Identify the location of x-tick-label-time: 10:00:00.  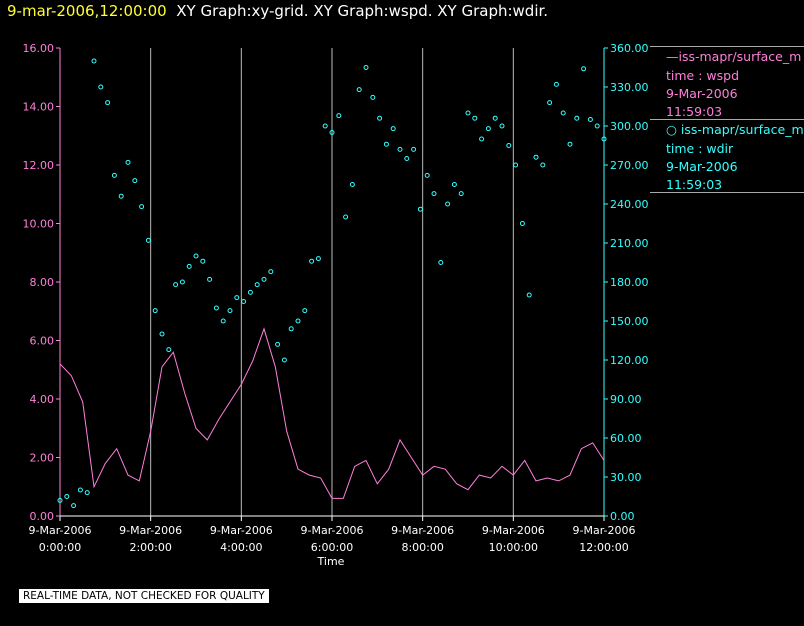
(513, 547).